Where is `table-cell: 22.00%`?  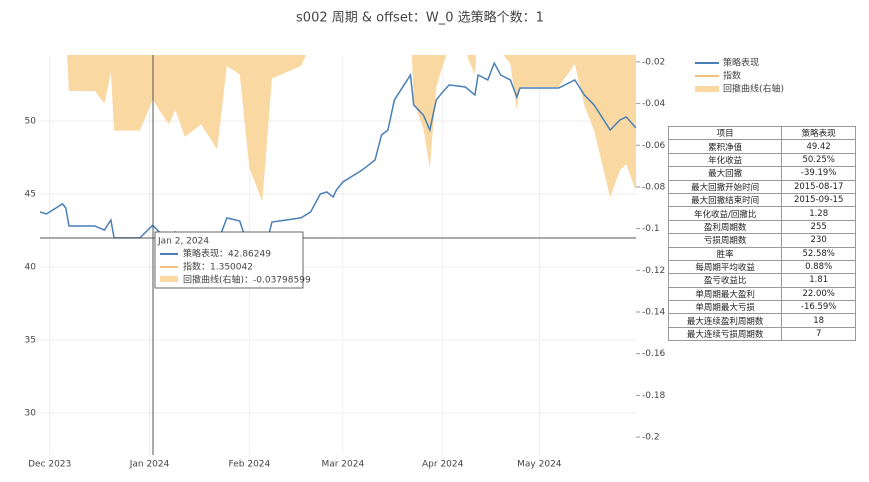 table-cell: 22.00% is located at coordinates (818, 294).